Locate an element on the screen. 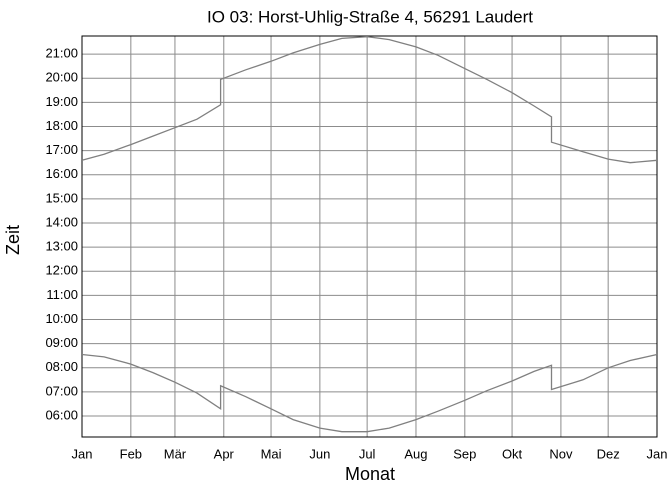 This screenshot has width=672, height=486. y-tick-label: 21:00 is located at coordinates (61, 53).